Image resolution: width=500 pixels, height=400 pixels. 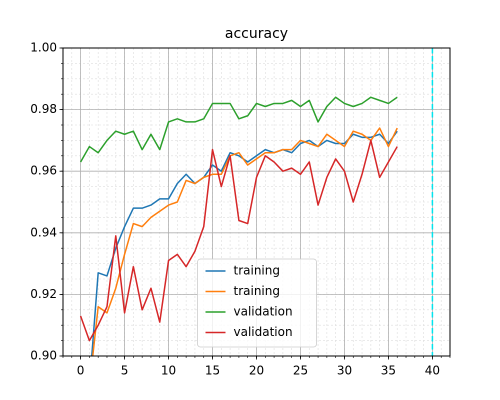 What do you see at coordinates (43, 48) in the screenshot?
I see `y-tick-label: 1.00` at bounding box center [43, 48].